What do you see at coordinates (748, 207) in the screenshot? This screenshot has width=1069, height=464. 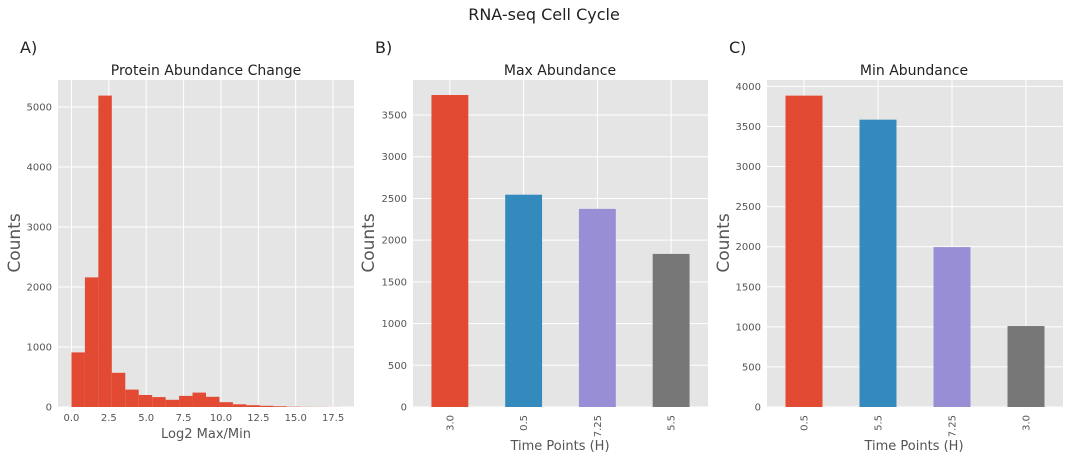 I see `panel-c-ytick-label: 2500` at bounding box center [748, 207].